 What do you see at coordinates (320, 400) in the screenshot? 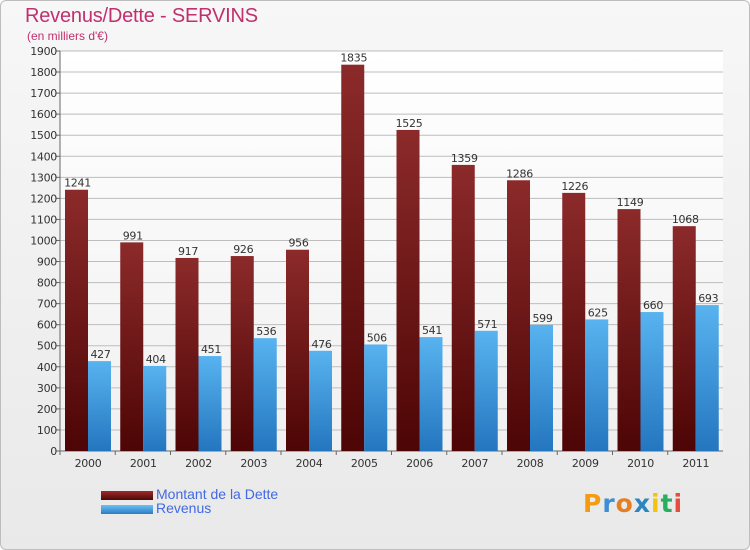
I see `bar-revenus-2004` at bounding box center [320, 400].